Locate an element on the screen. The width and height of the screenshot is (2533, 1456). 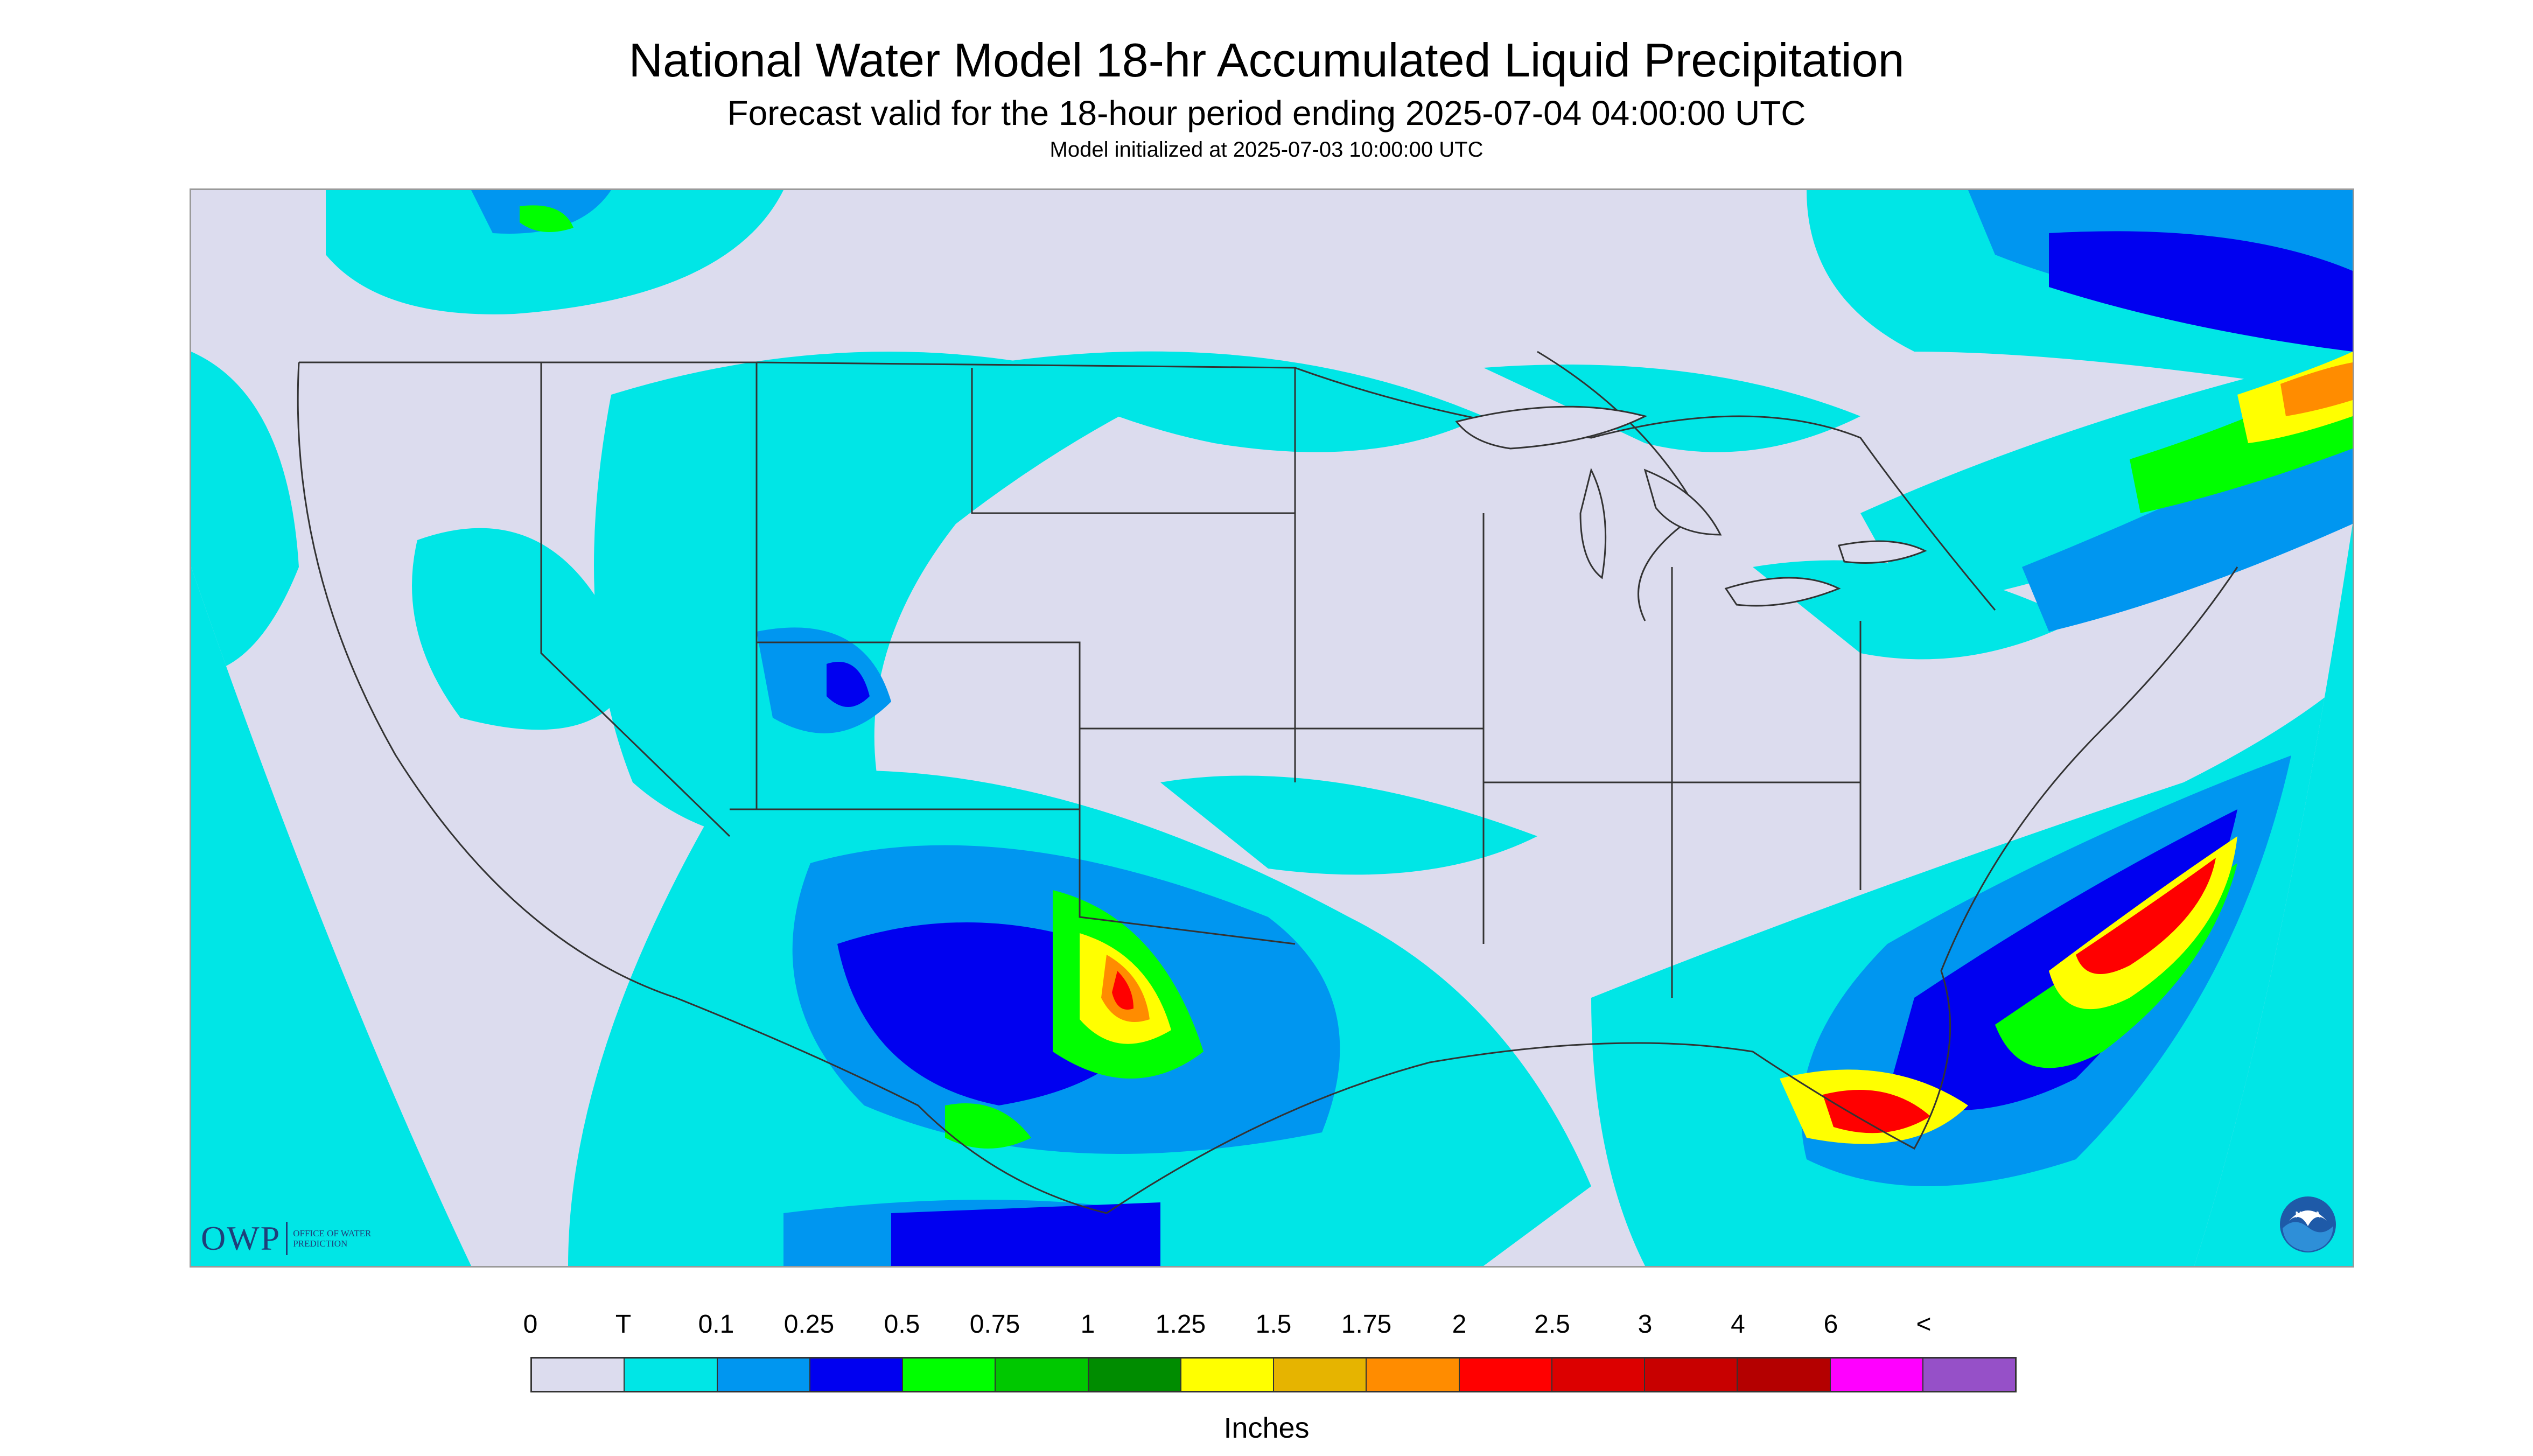
legend-label: 1.25 is located at coordinates (1180, 1324).